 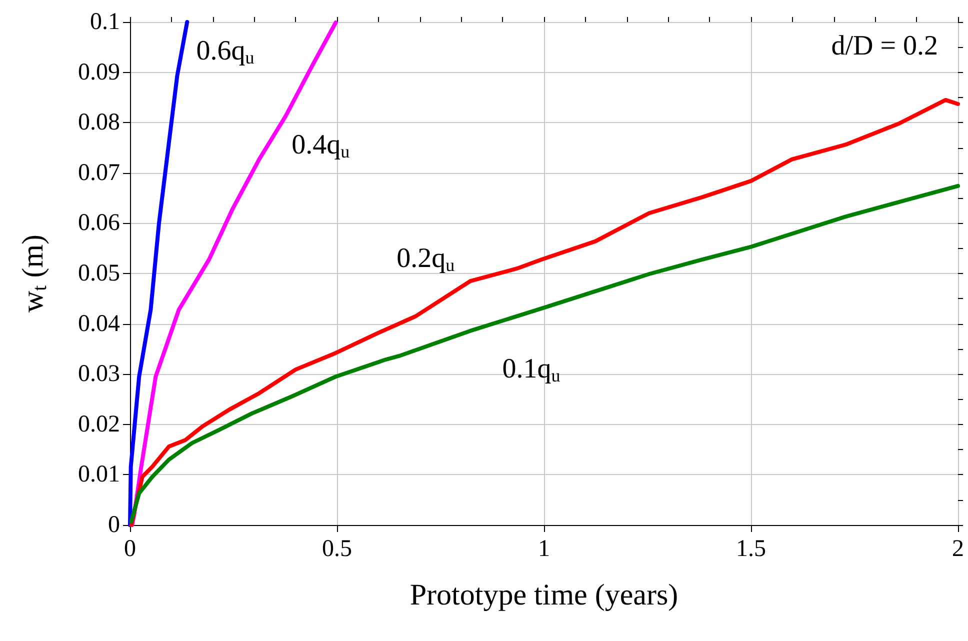 I want to click on y-tick-label: 0.05, so click(x=99, y=273).